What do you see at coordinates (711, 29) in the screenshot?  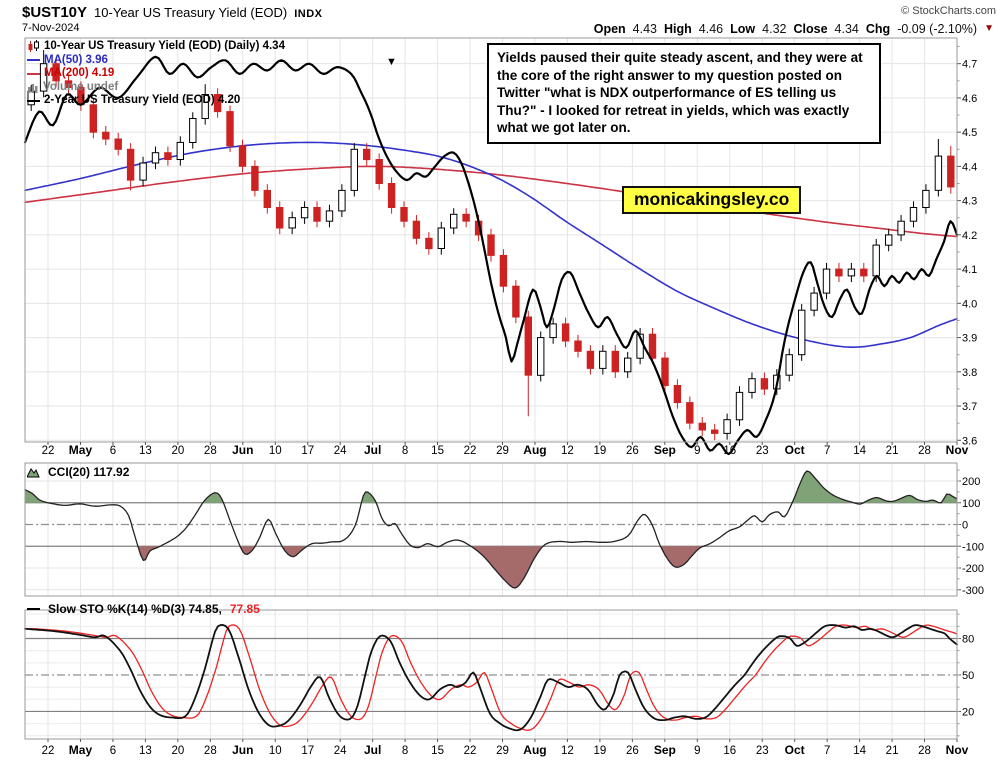 I see `high-value: 4.46` at bounding box center [711, 29].